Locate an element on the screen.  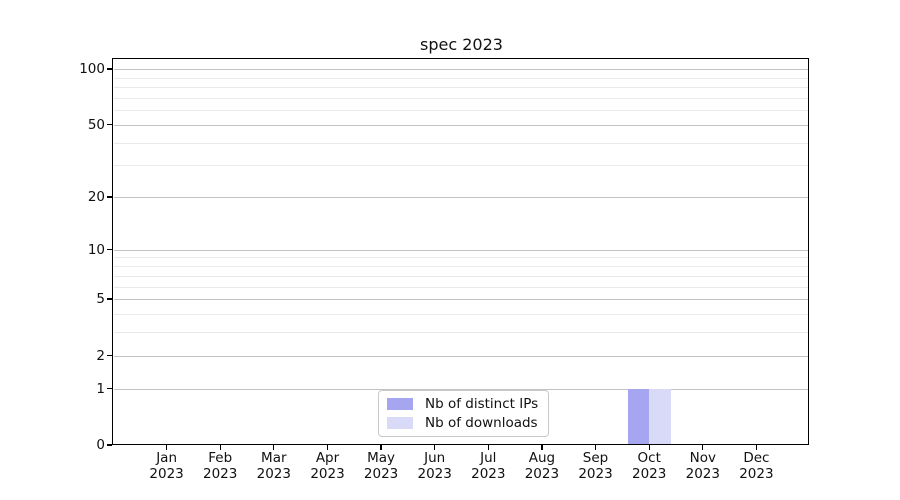
y-tick-label: 20 is located at coordinates (96, 197).